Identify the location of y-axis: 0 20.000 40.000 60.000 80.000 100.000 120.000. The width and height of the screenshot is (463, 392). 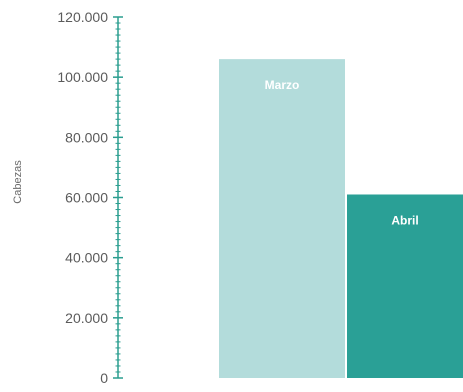
(90, 197).